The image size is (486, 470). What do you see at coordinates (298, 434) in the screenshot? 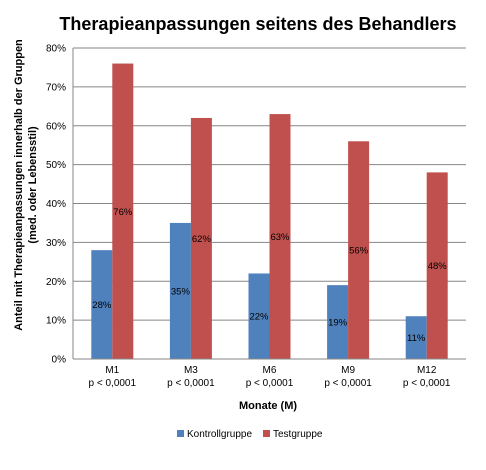
I see `legend-label-testgruppe: Testgruppe` at bounding box center [298, 434].